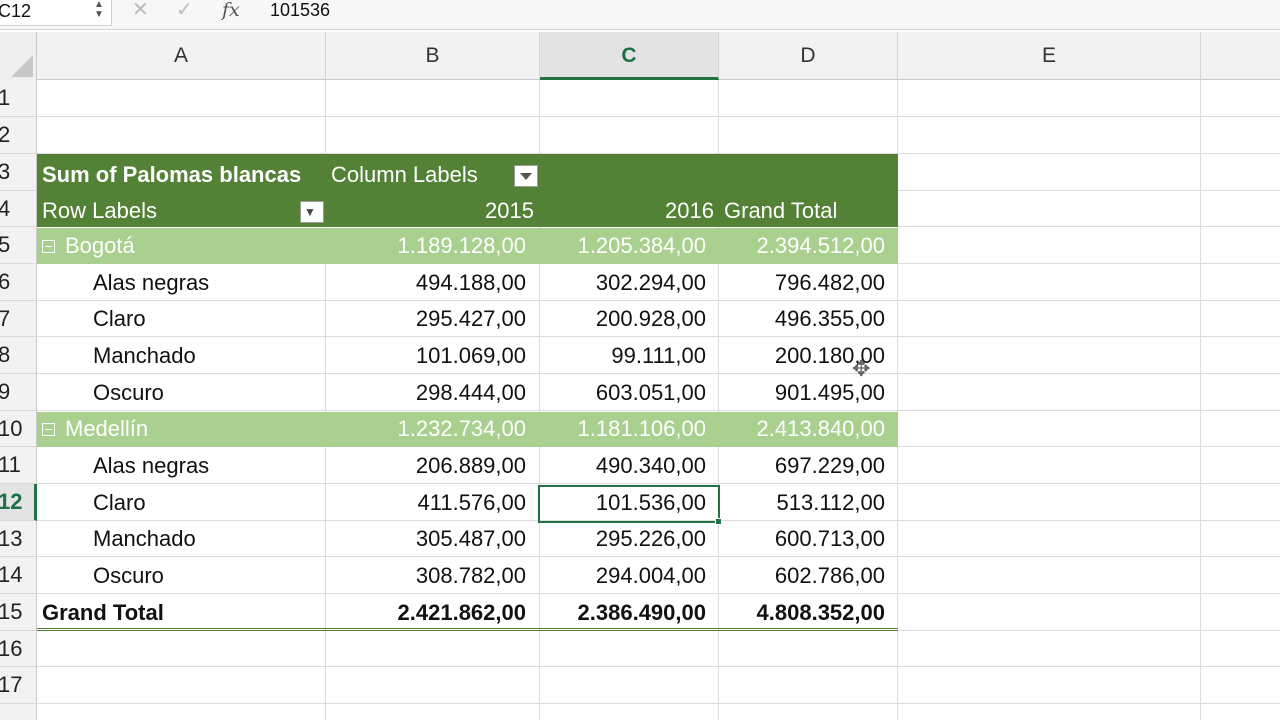 The image size is (1280, 720). I want to click on row-header-2: 2, so click(18, 135).